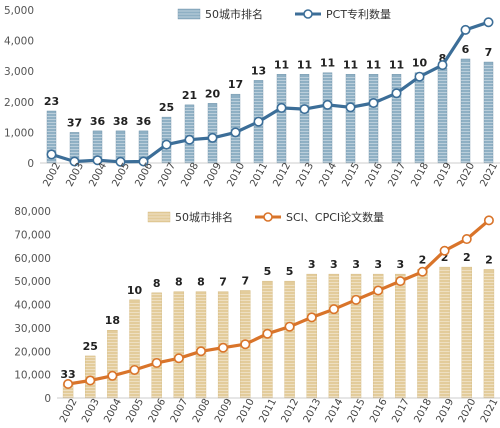  I want to click on chart2-x-tick-label: 2005, so click(135, 411).